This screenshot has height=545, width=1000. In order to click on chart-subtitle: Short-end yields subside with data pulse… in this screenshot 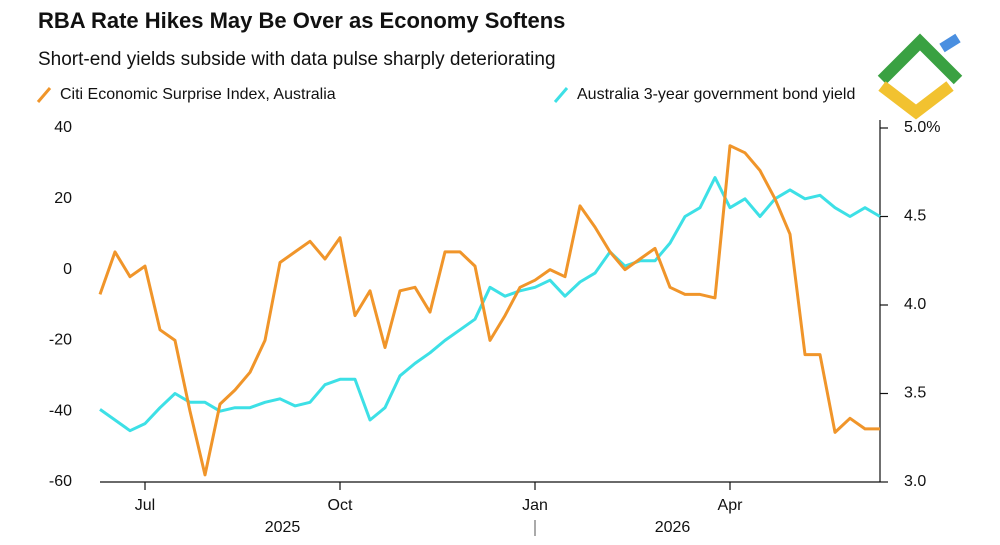, I will do `click(297, 59)`.